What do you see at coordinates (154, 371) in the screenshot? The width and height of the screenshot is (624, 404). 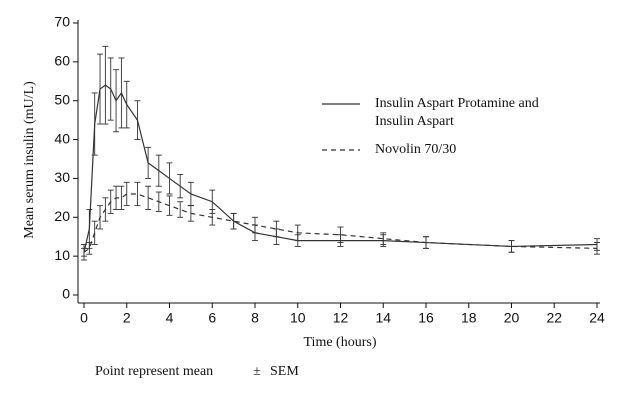 I see `footnote: Point represent mean` at bounding box center [154, 371].